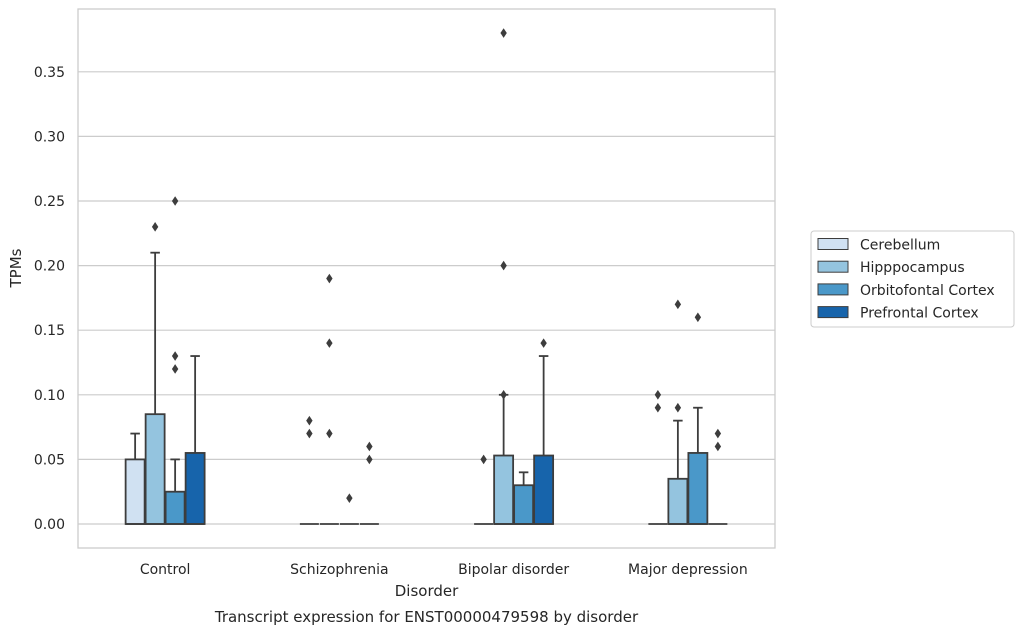 Image resolution: width=1023 pixels, height=634 pixels. What do you see at coordinates (49, 396) in the screenshot?
I see `y-tick-label: 0.10` at bounding box center [49, 396].